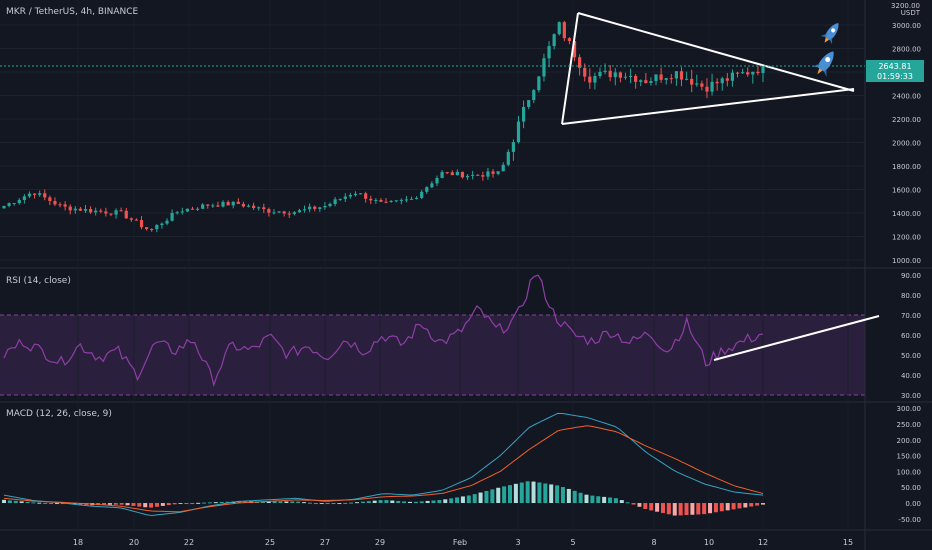 The height and width of the screenshot is (550, 932). I want to click on price-axis-currency: USDT, so click(911, 13).